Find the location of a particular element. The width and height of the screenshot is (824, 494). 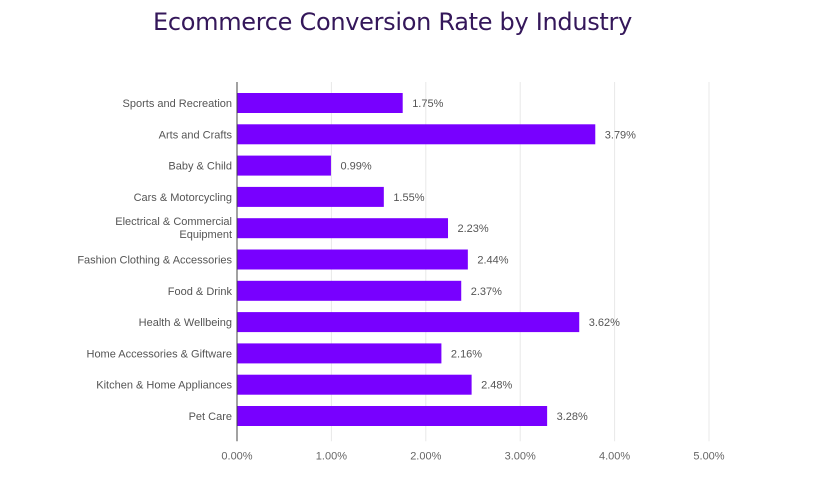

data-label: 2.48% is located at coordinates (496, 386).